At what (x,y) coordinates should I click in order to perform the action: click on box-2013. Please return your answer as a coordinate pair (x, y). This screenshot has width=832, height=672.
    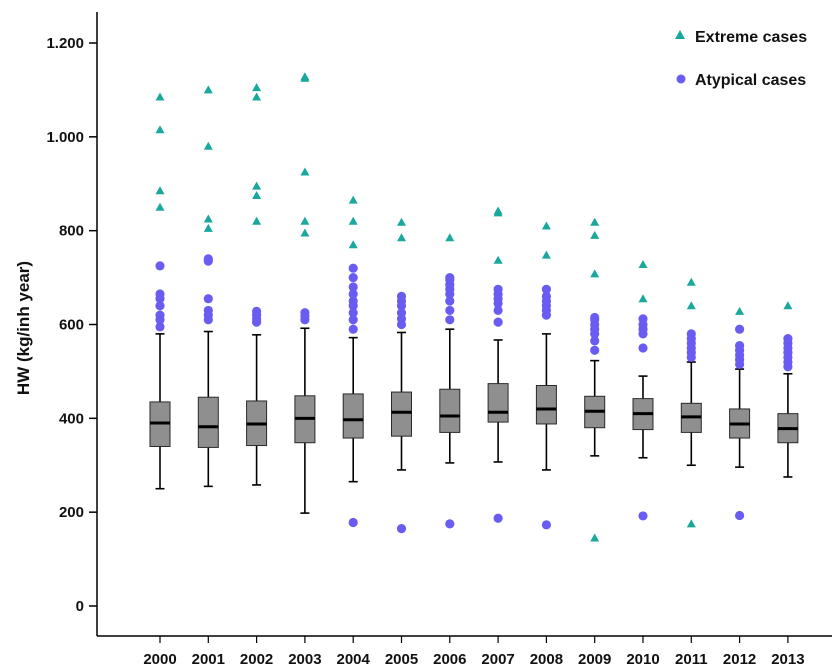
    Looking at the image, I should click on (788, 389).